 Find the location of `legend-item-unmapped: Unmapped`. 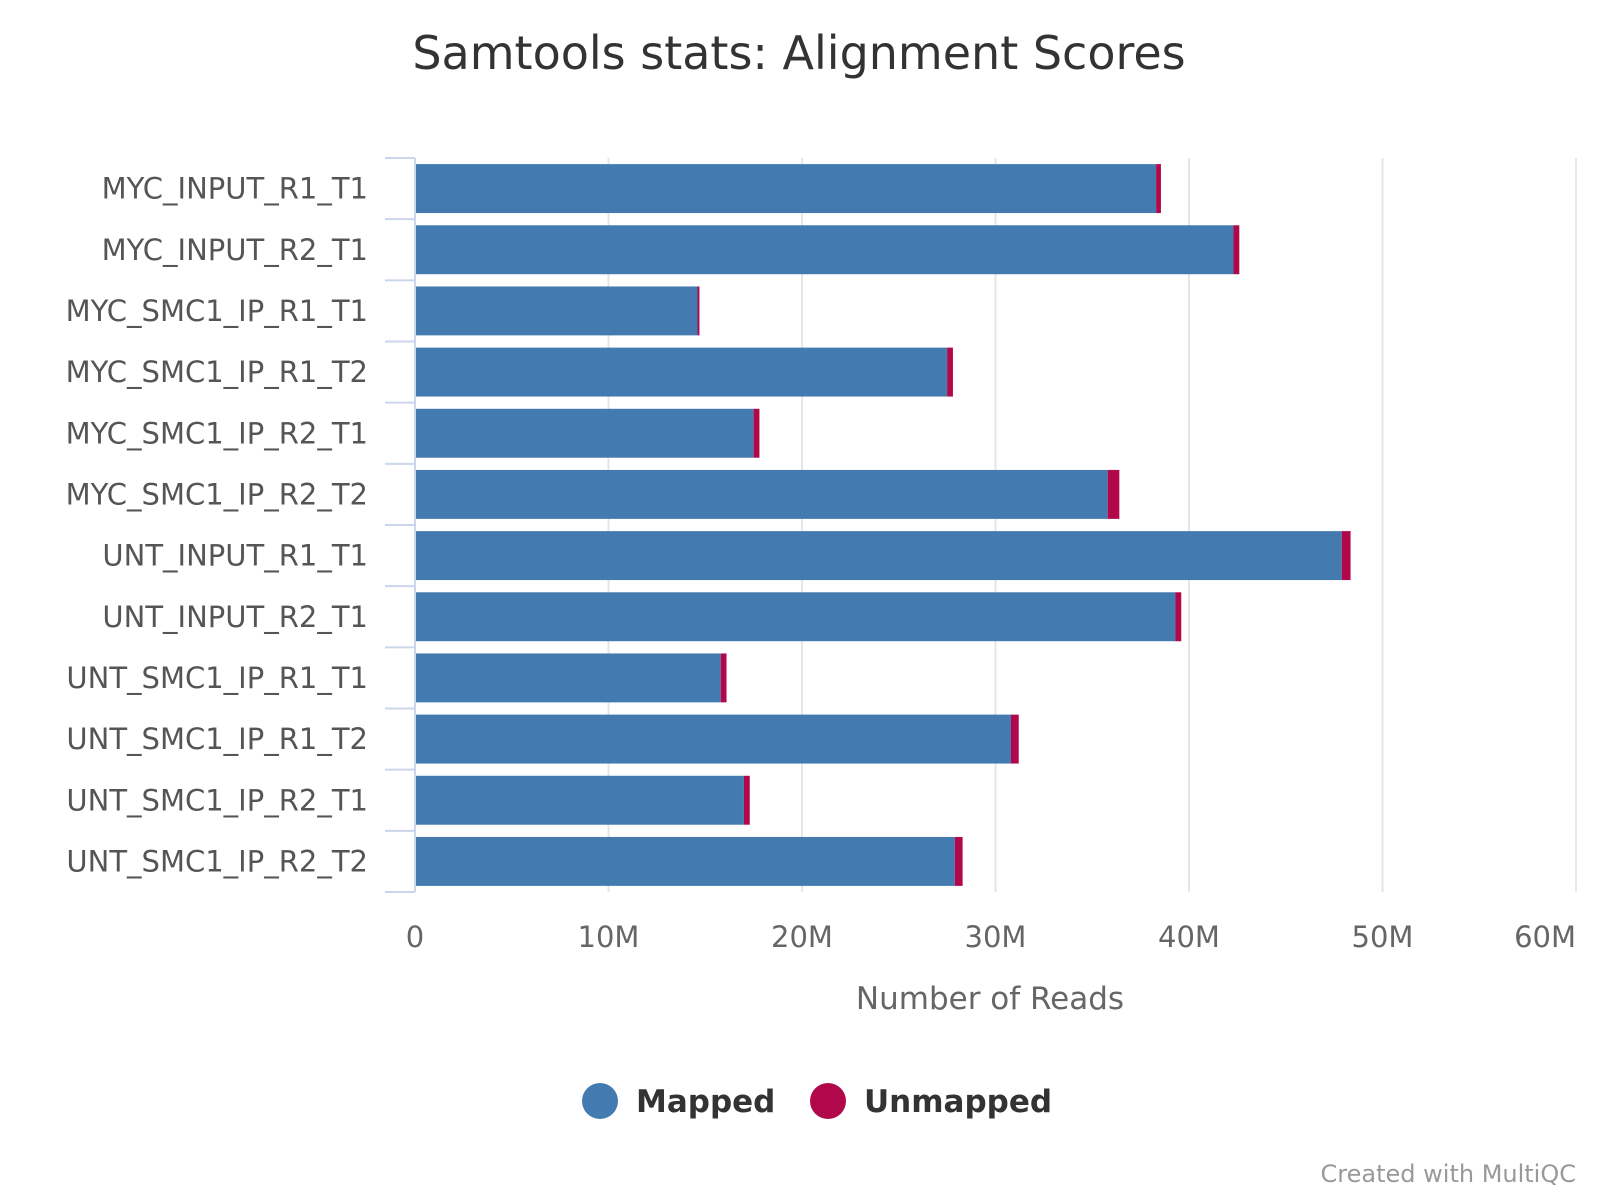

legend-item-unmapped: Unmapped is located at coordinates (931, 1101).